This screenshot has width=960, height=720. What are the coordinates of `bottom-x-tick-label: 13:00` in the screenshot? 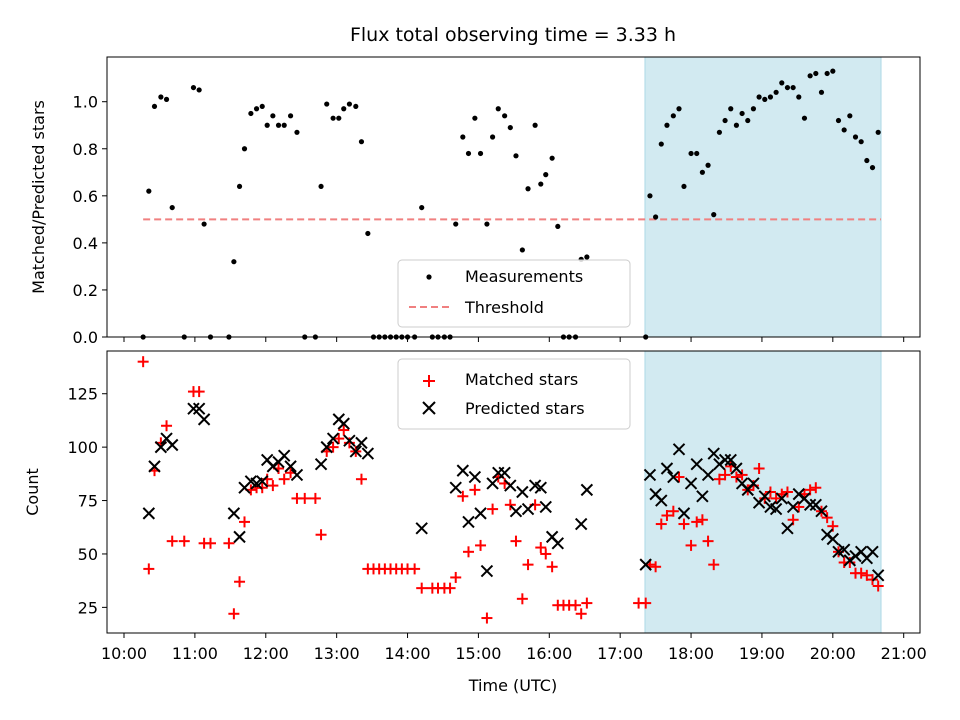 It's located at (337, 653).